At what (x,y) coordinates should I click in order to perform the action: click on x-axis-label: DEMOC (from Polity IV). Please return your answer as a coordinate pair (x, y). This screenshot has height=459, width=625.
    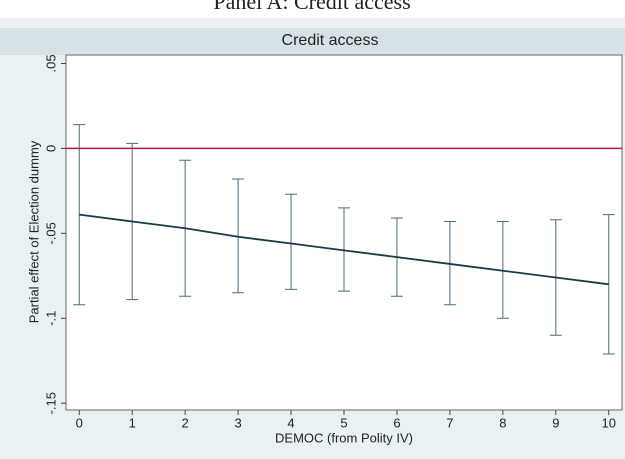
    Looking at the image, I should click on (344, 437).